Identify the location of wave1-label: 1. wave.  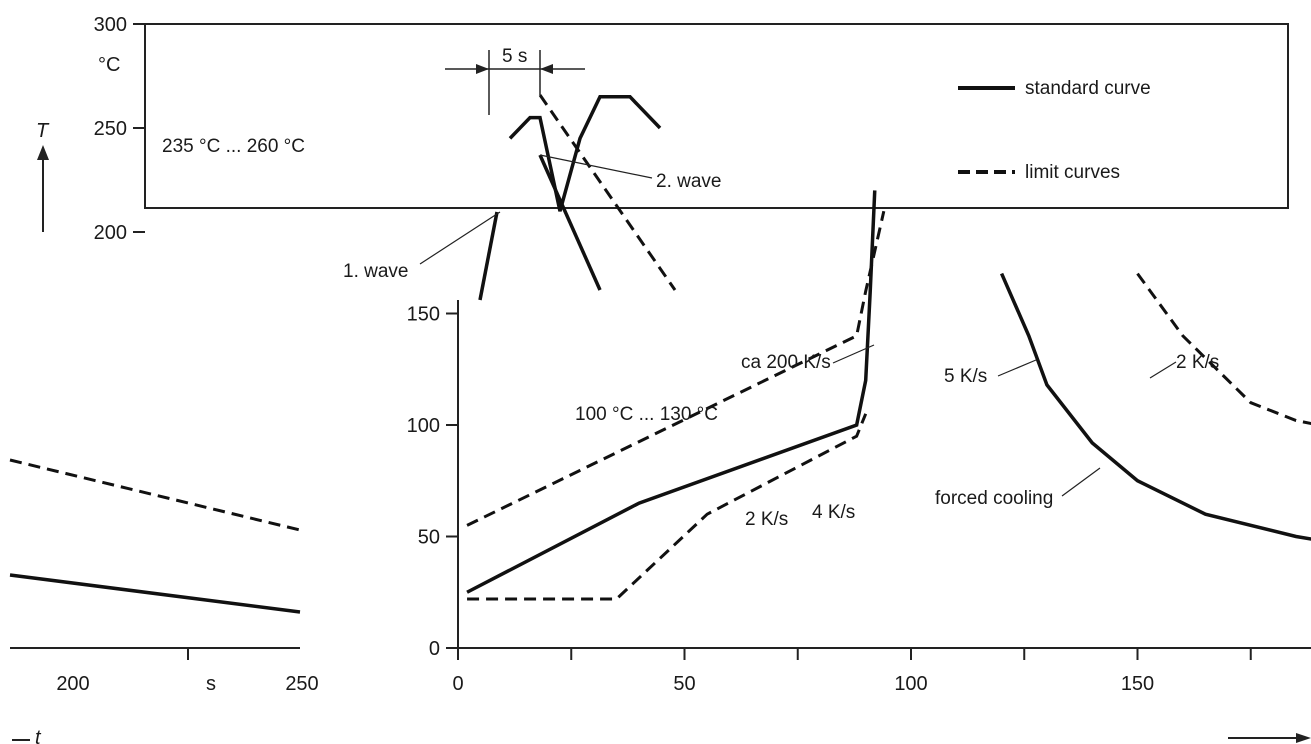
(375, 271).